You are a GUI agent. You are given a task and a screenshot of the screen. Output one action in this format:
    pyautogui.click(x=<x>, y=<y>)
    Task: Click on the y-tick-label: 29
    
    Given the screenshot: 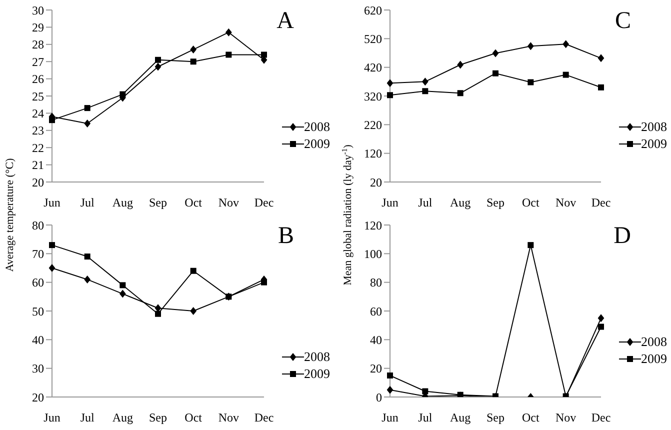 What is the action you would take?
    pyautogui.click(x=38, y=27)
    